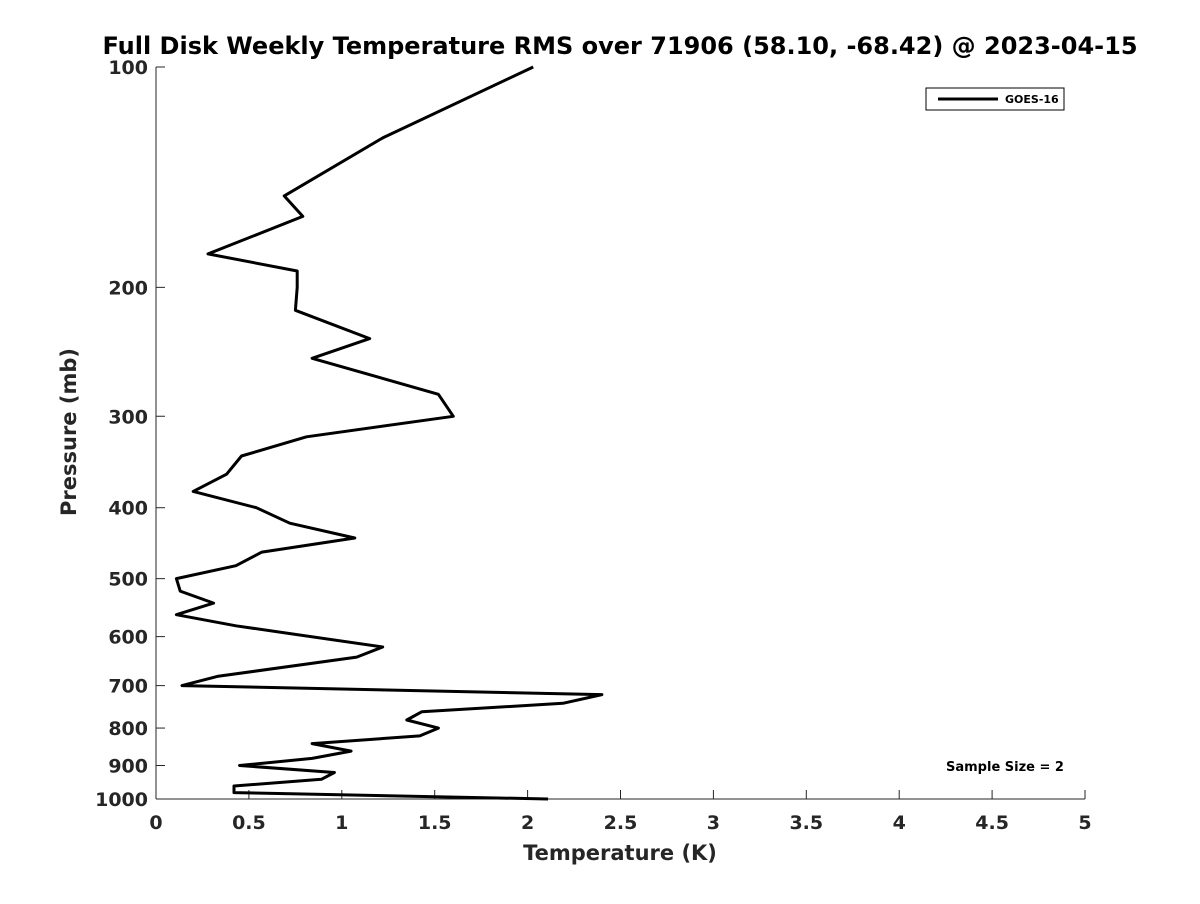 Image resolution: width=1200 pixels, height=904 pixels. What do you see at coordinates (713, 823) in the screenshot?
I see `x-tick-label: 3` at bounding box center [713, 823].